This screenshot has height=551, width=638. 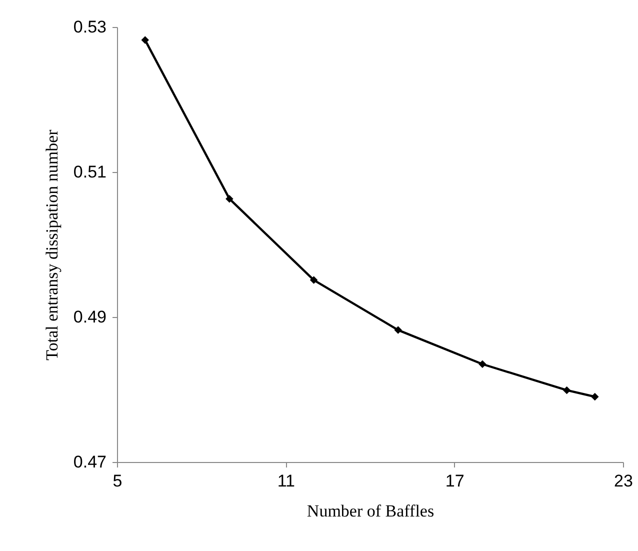 What do you see at coordinates (286, 481) in the screenshot?
I see `x-tick-label: 11` at bounding box center [286, 481].